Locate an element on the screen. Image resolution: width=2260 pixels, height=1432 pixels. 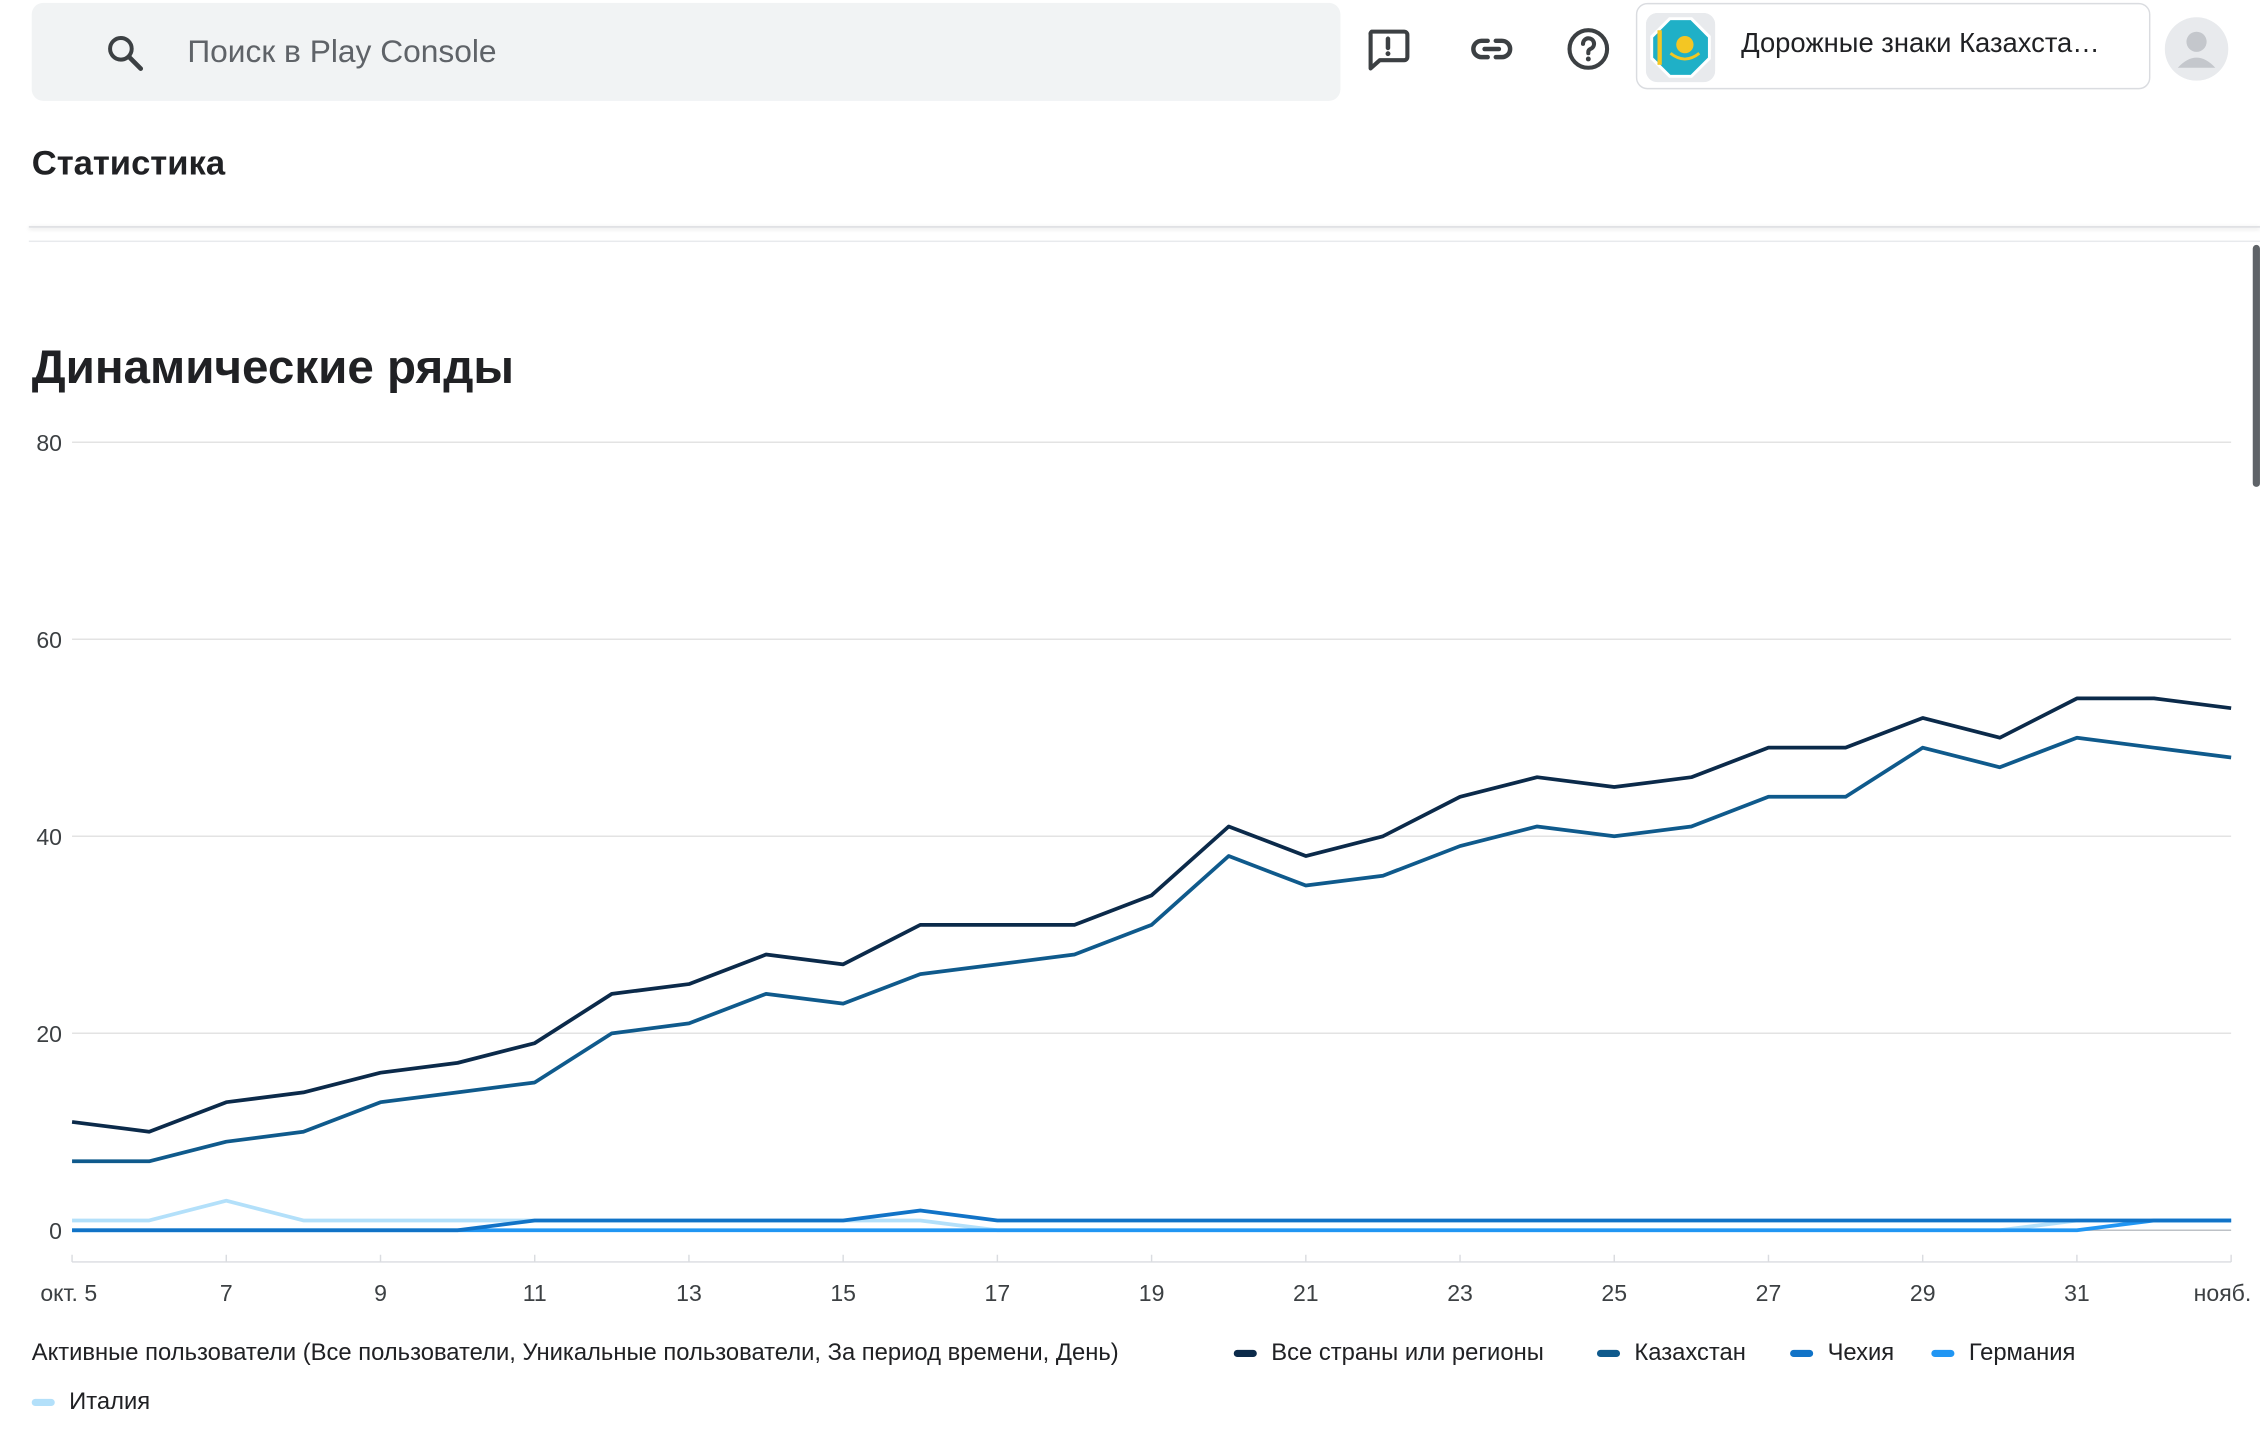
legend-label: Германия is located at coordinates (2022, 1352).